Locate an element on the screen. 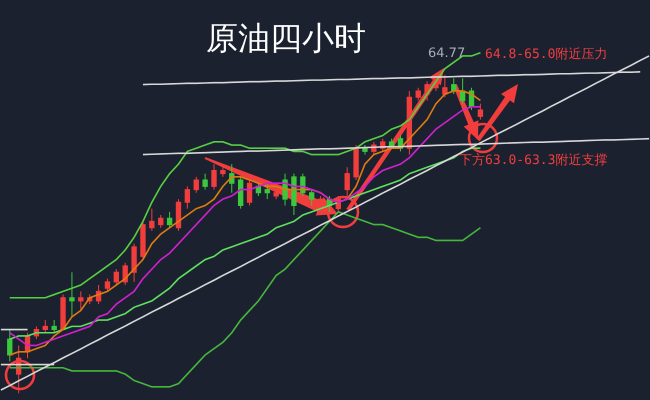 This screenshot has width=650, height=400. text: 64.8-65.0附近压力 is located at coordinates (546, 54).